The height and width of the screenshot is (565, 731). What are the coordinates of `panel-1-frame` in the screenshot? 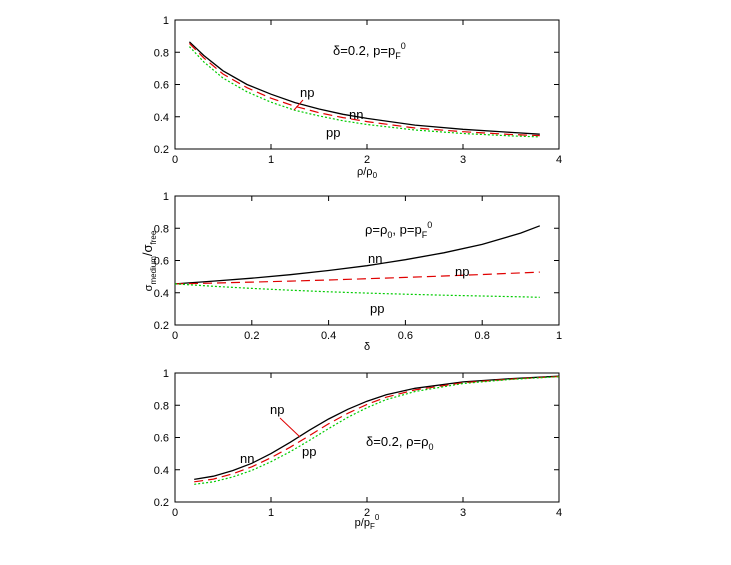 It's located at (367, 84).